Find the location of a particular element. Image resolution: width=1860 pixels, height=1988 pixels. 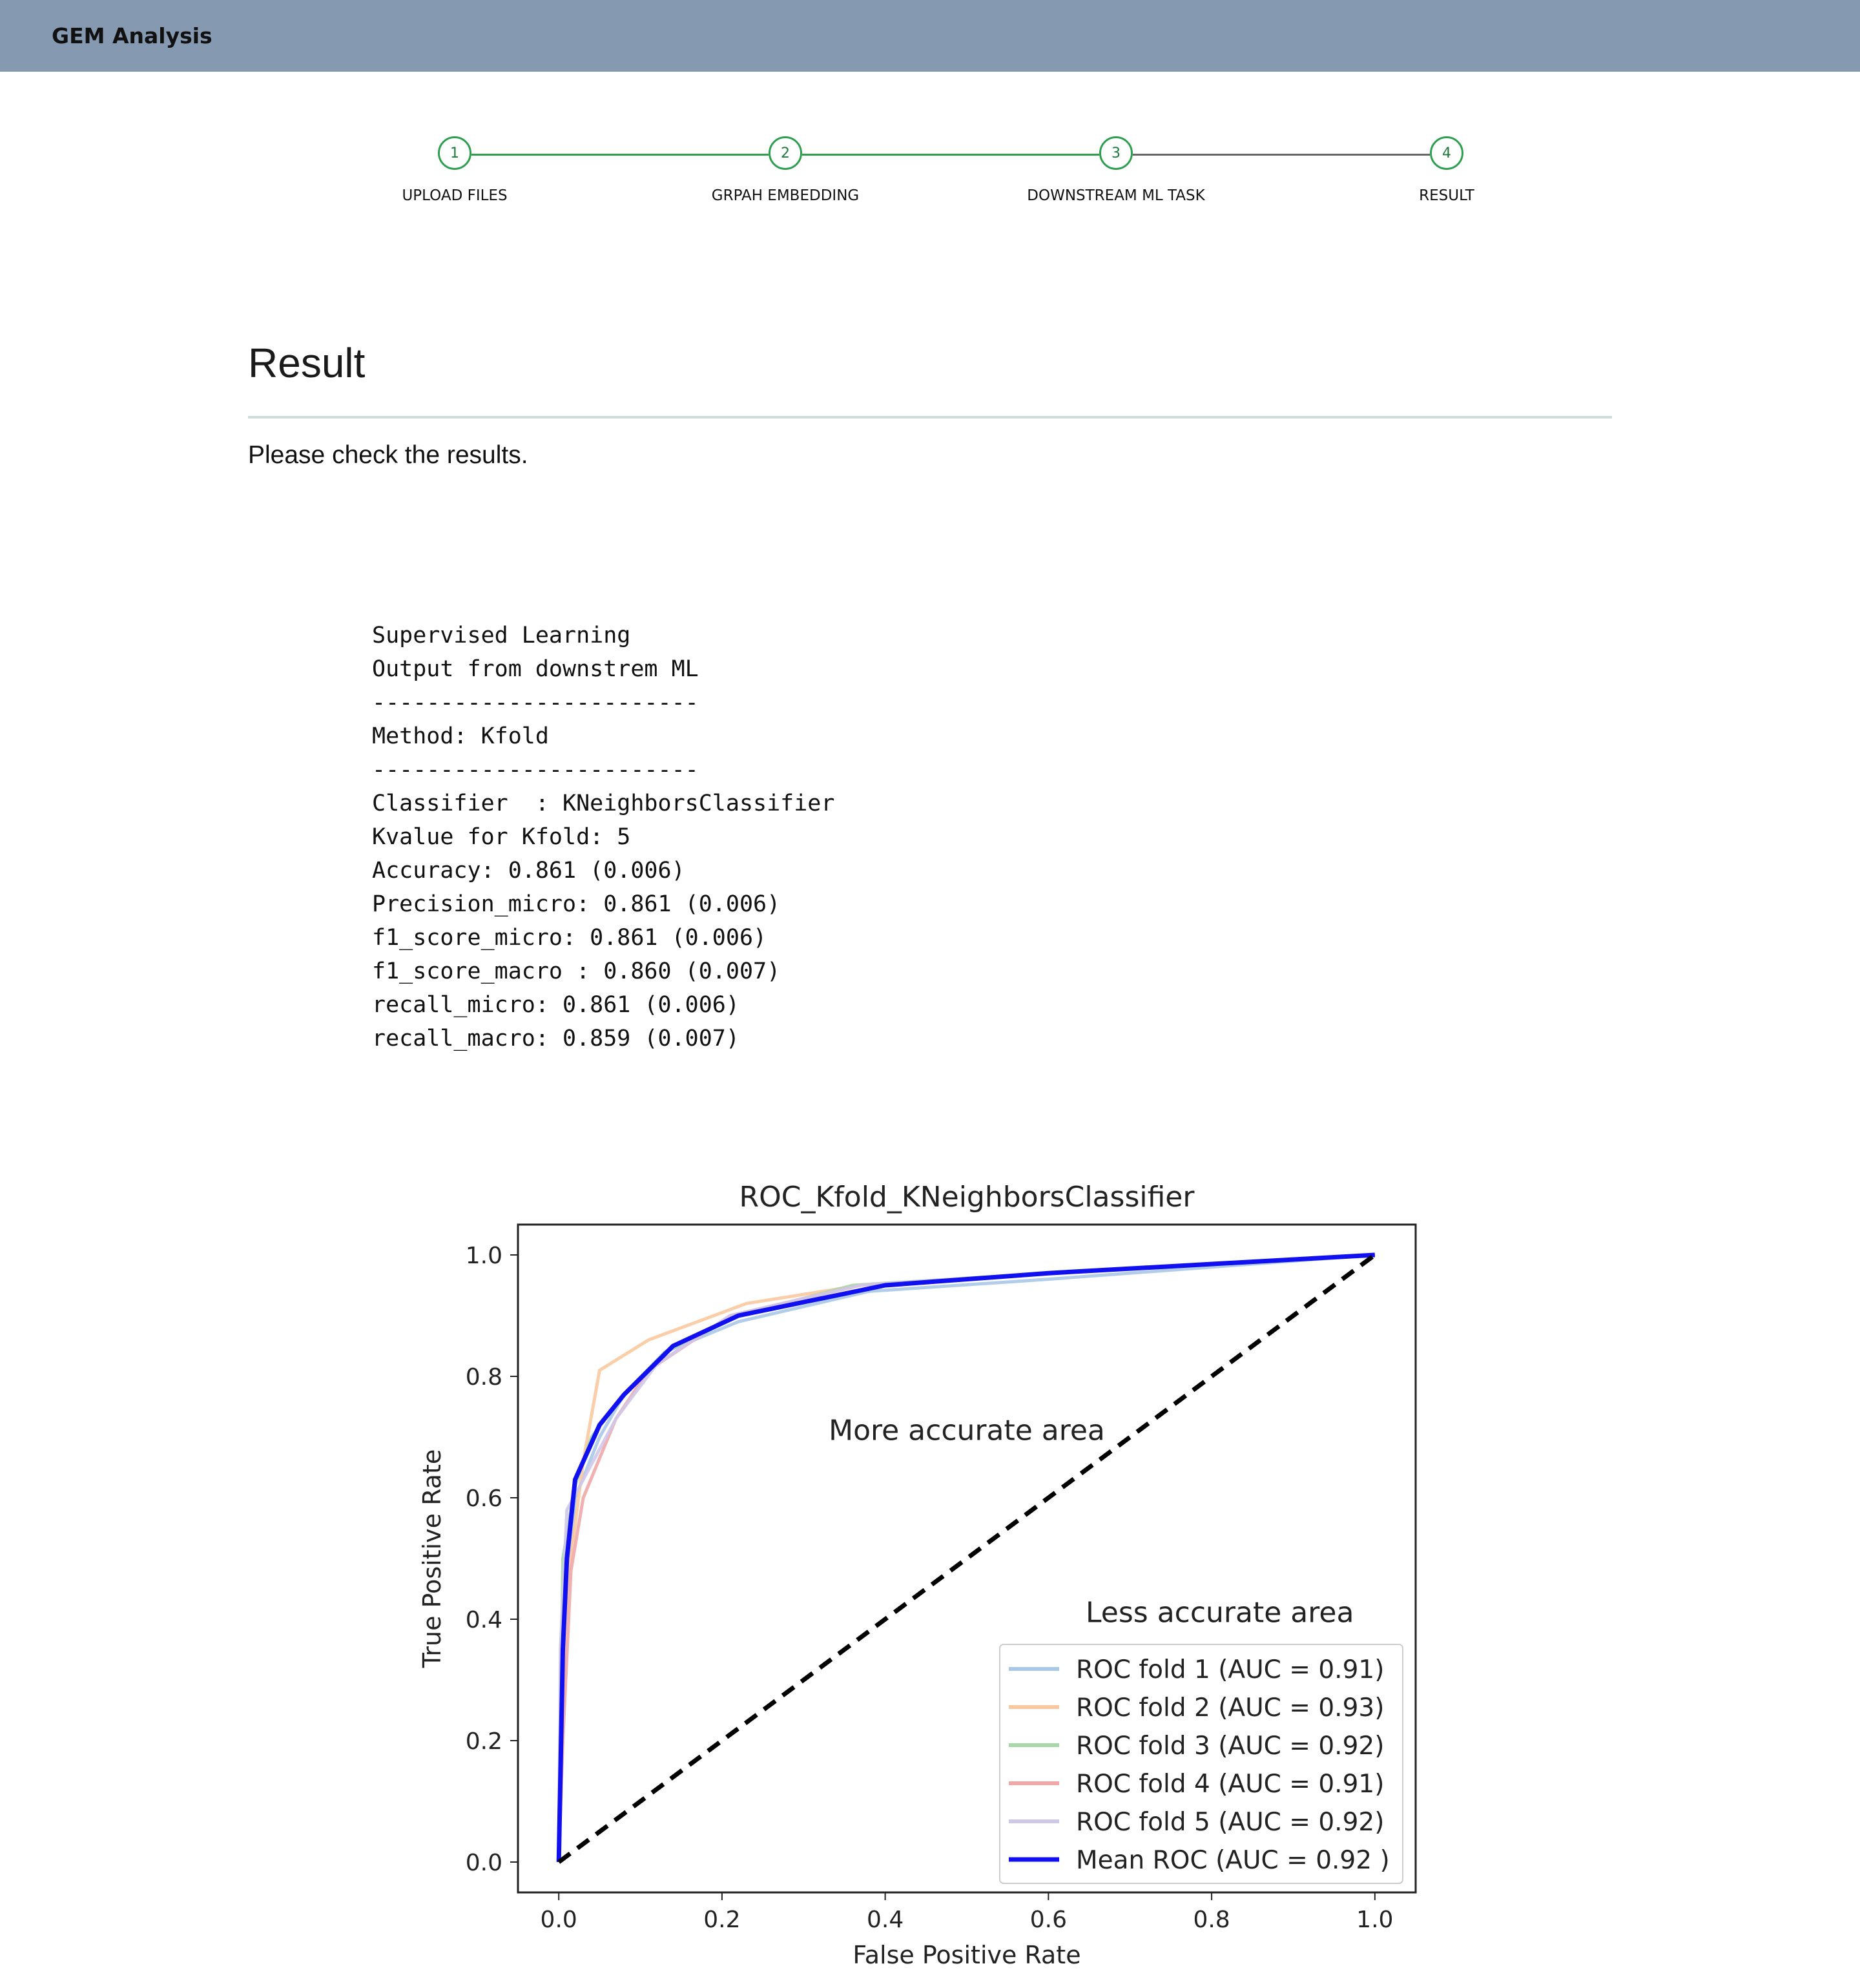

output-line: Supervised Learning is located at coordinates (501, 635).